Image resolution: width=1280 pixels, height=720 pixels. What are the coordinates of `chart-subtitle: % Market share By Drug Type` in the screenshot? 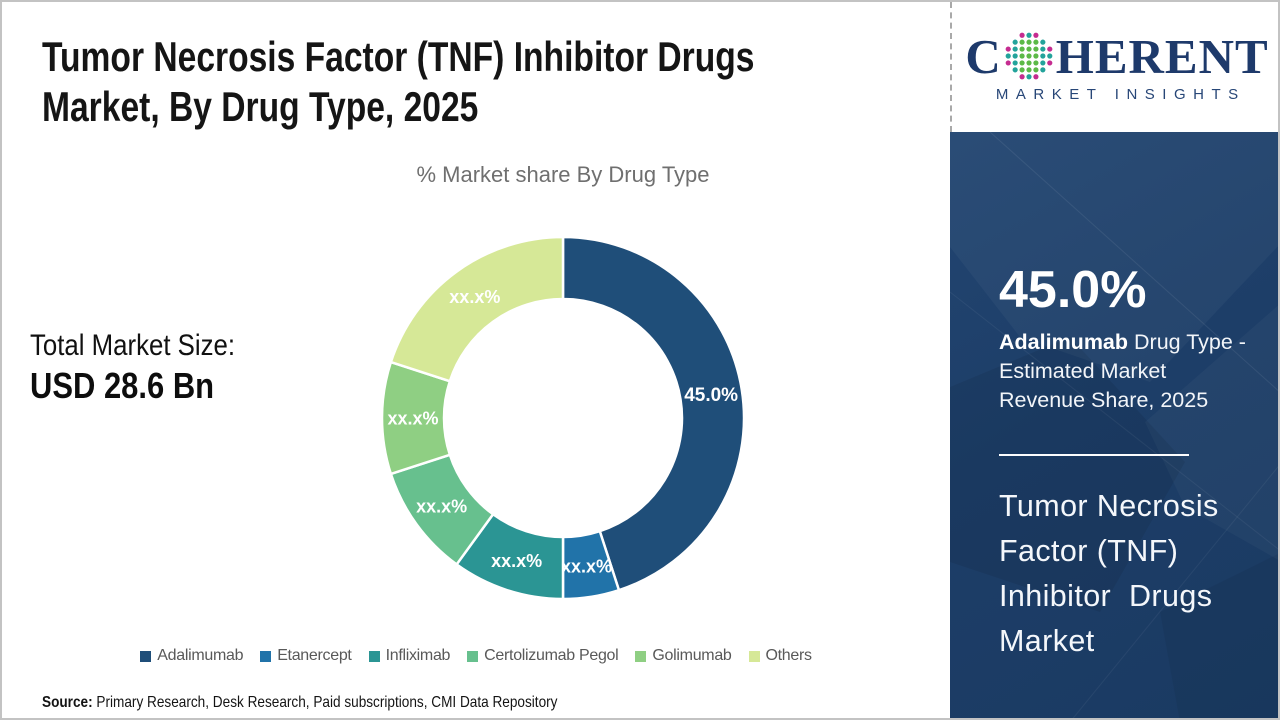 It's located at (563, 174).